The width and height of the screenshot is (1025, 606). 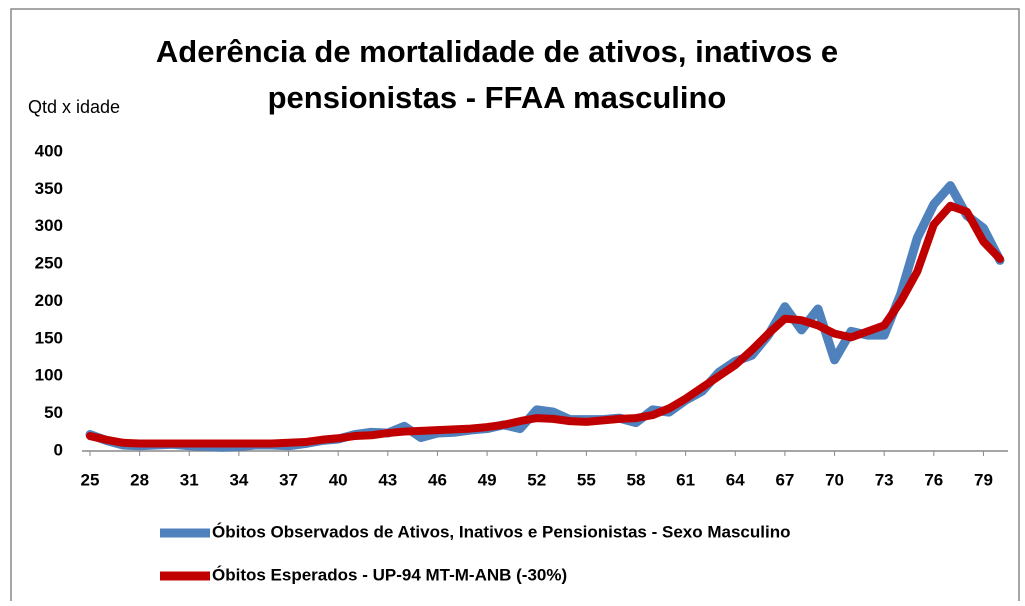 What do you see at coordinates (389, 574) in the screenshot?
I see `legend-label: Óbitos Esperados - UP-94 MT-M-ANB (-30%)` at bounding box center [389, 574].